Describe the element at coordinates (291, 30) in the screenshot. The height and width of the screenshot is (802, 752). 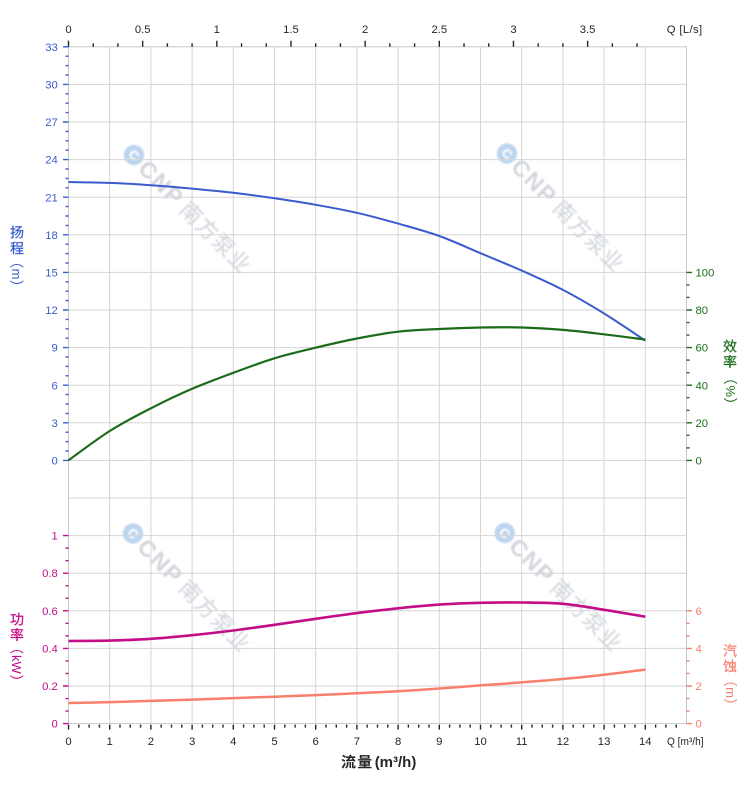
I see `svg-text: 1.5` at that location.